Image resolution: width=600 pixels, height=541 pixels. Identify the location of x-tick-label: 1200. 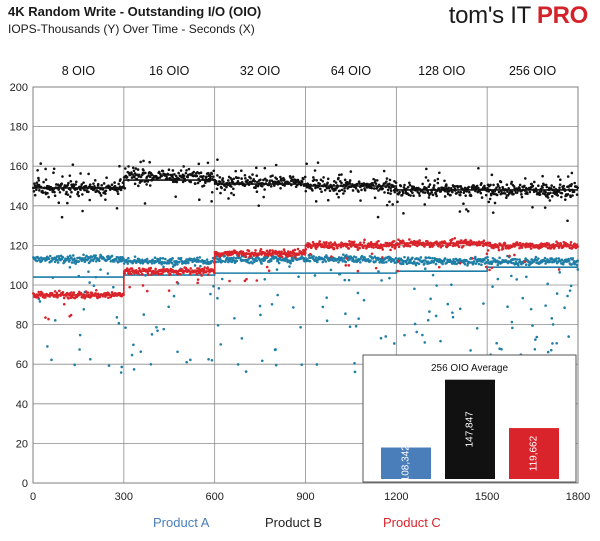
(396, 497).